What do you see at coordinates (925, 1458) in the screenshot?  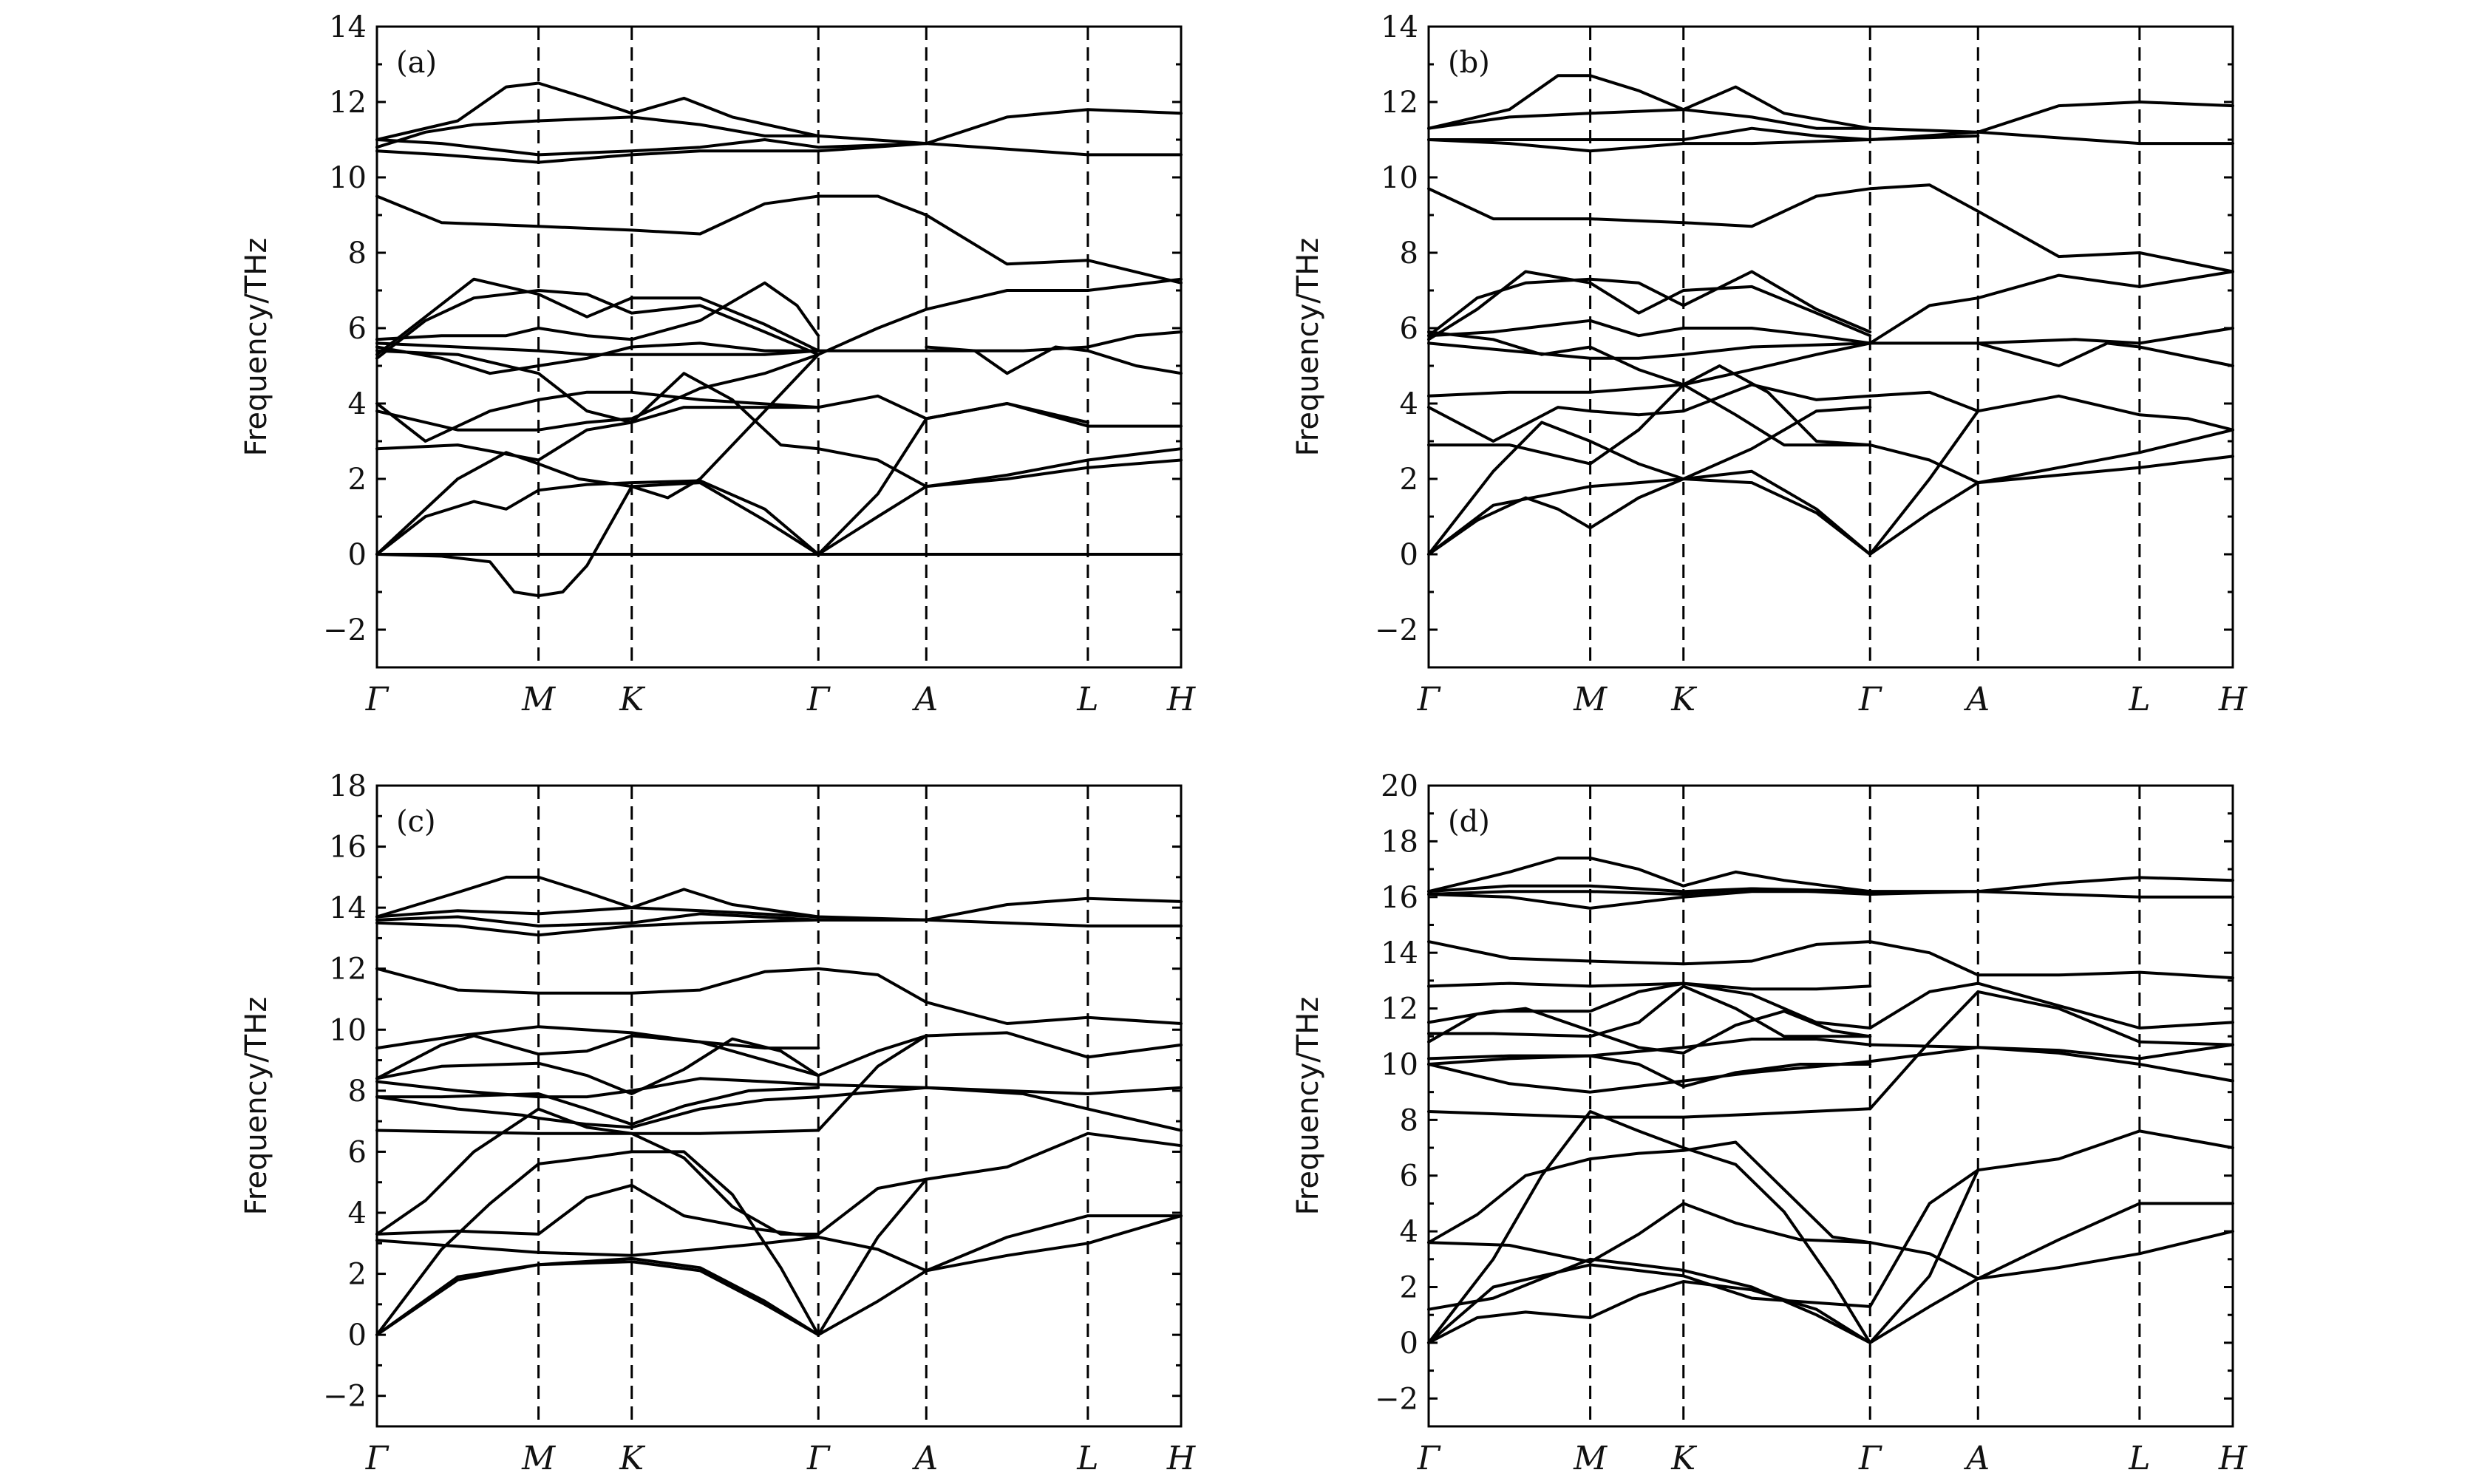 I see `kpoint-label: A` at bounding box center [925, 1458].